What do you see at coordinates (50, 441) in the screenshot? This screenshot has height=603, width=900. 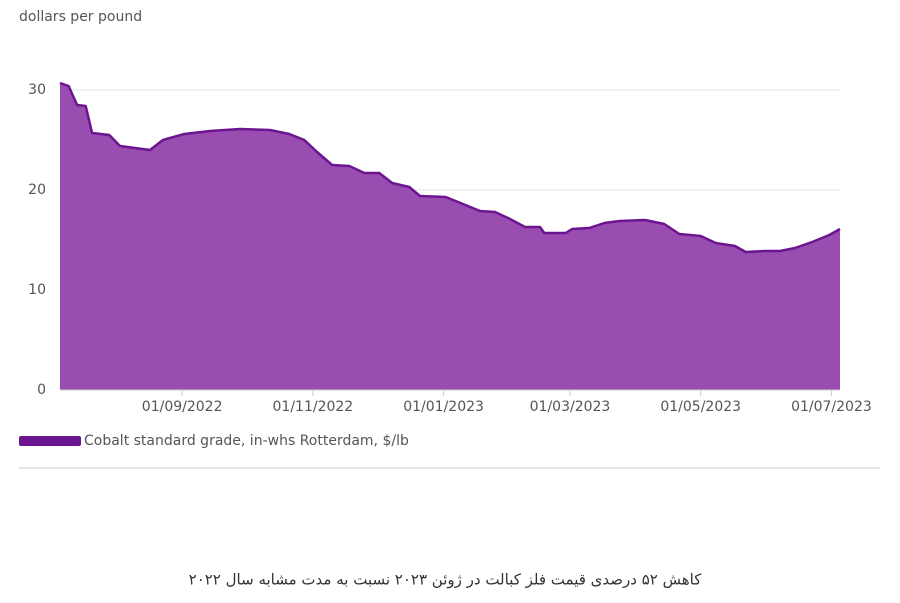 I see `legend-swatch` at bounding box center [50, 441].